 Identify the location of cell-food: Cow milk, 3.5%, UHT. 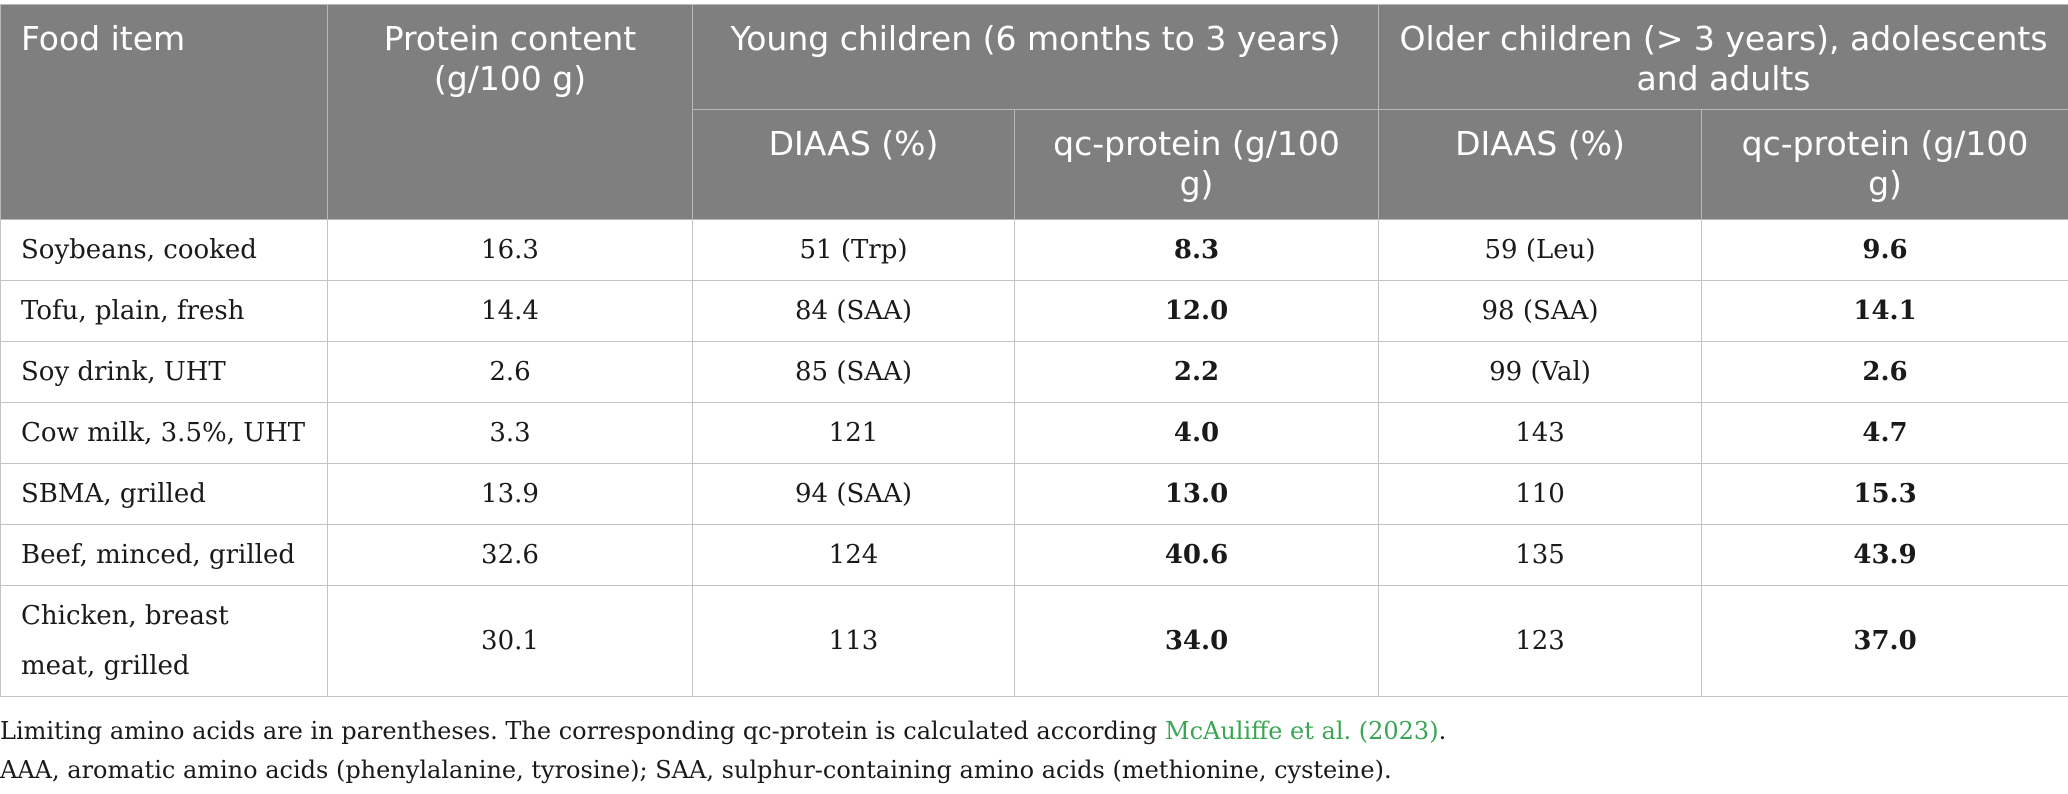
(164, 433).